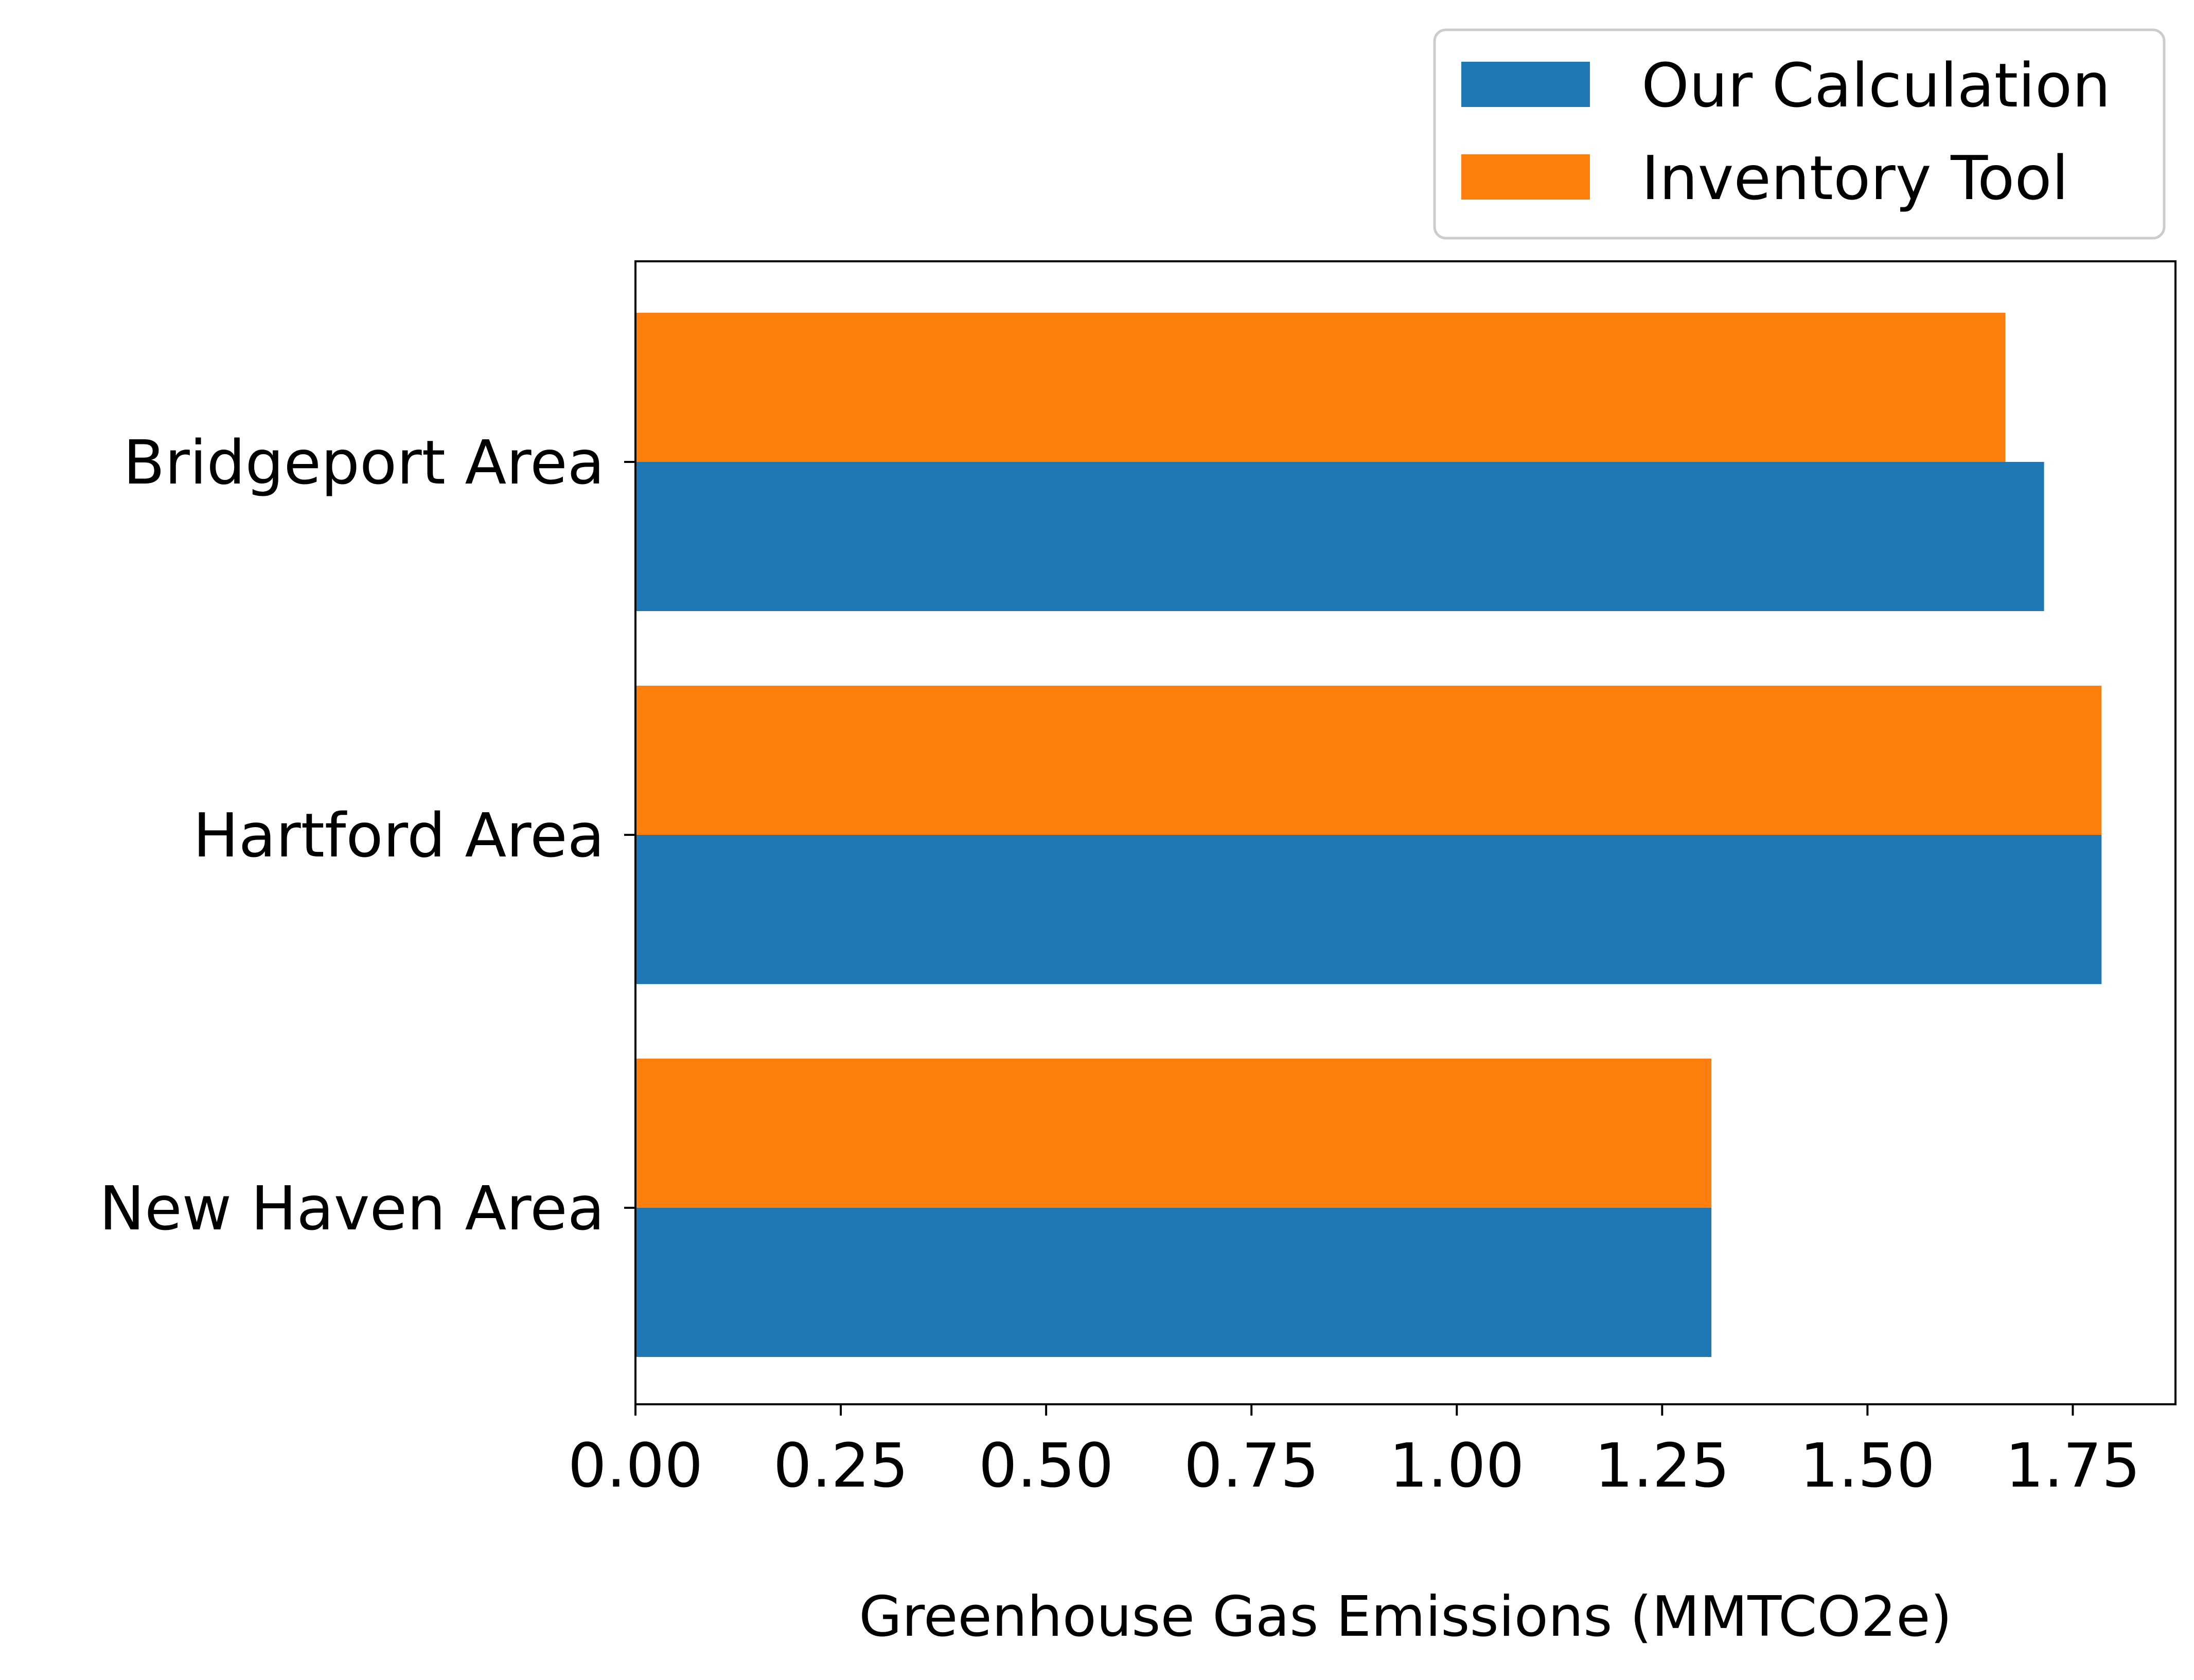 This screenshot has width=2194, height=1680. Describe the element at coordinates (1251, 1465) in the screenshot. I see `x-tick-label: 0.75` at that location.